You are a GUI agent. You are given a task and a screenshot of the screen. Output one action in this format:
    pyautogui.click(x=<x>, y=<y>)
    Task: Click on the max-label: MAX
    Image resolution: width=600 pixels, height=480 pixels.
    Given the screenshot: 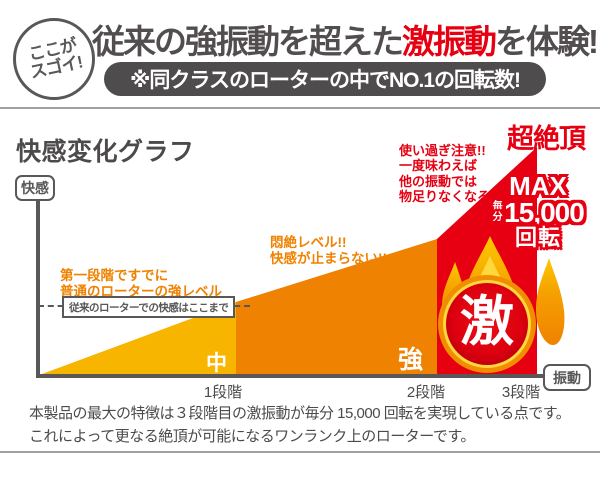 What is the action you would take?
    pyautogui.click(x=538, y=186)
    